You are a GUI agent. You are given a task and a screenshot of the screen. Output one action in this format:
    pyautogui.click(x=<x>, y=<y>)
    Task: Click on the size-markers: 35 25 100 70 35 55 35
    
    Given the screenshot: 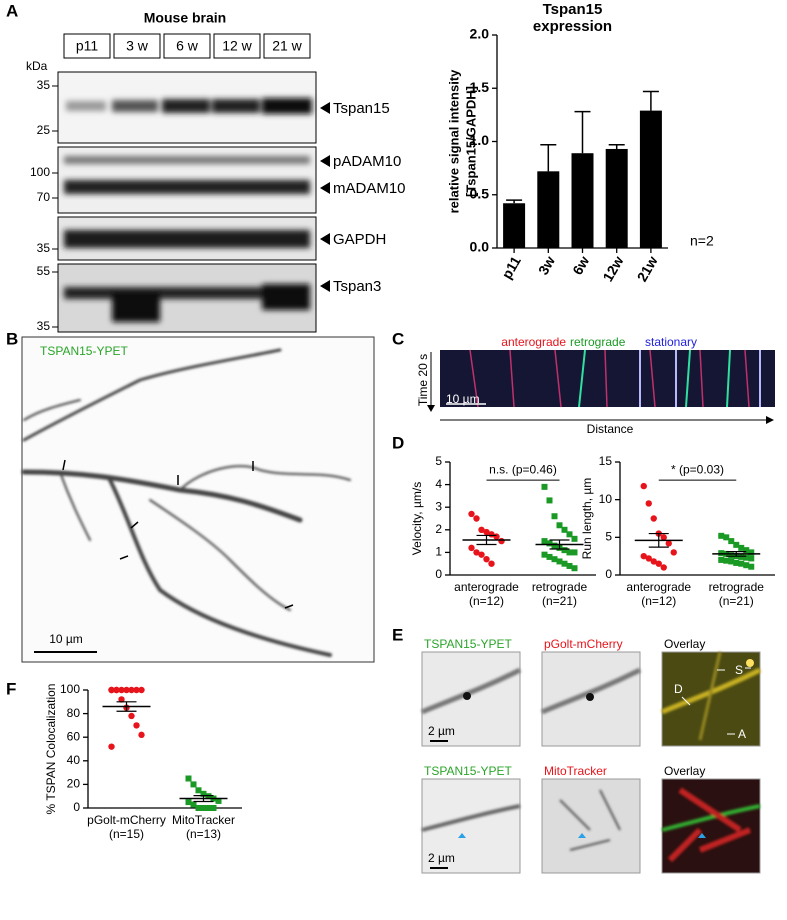 What is the action you would take?
    pyautogui.click(x=44, y=205)
    